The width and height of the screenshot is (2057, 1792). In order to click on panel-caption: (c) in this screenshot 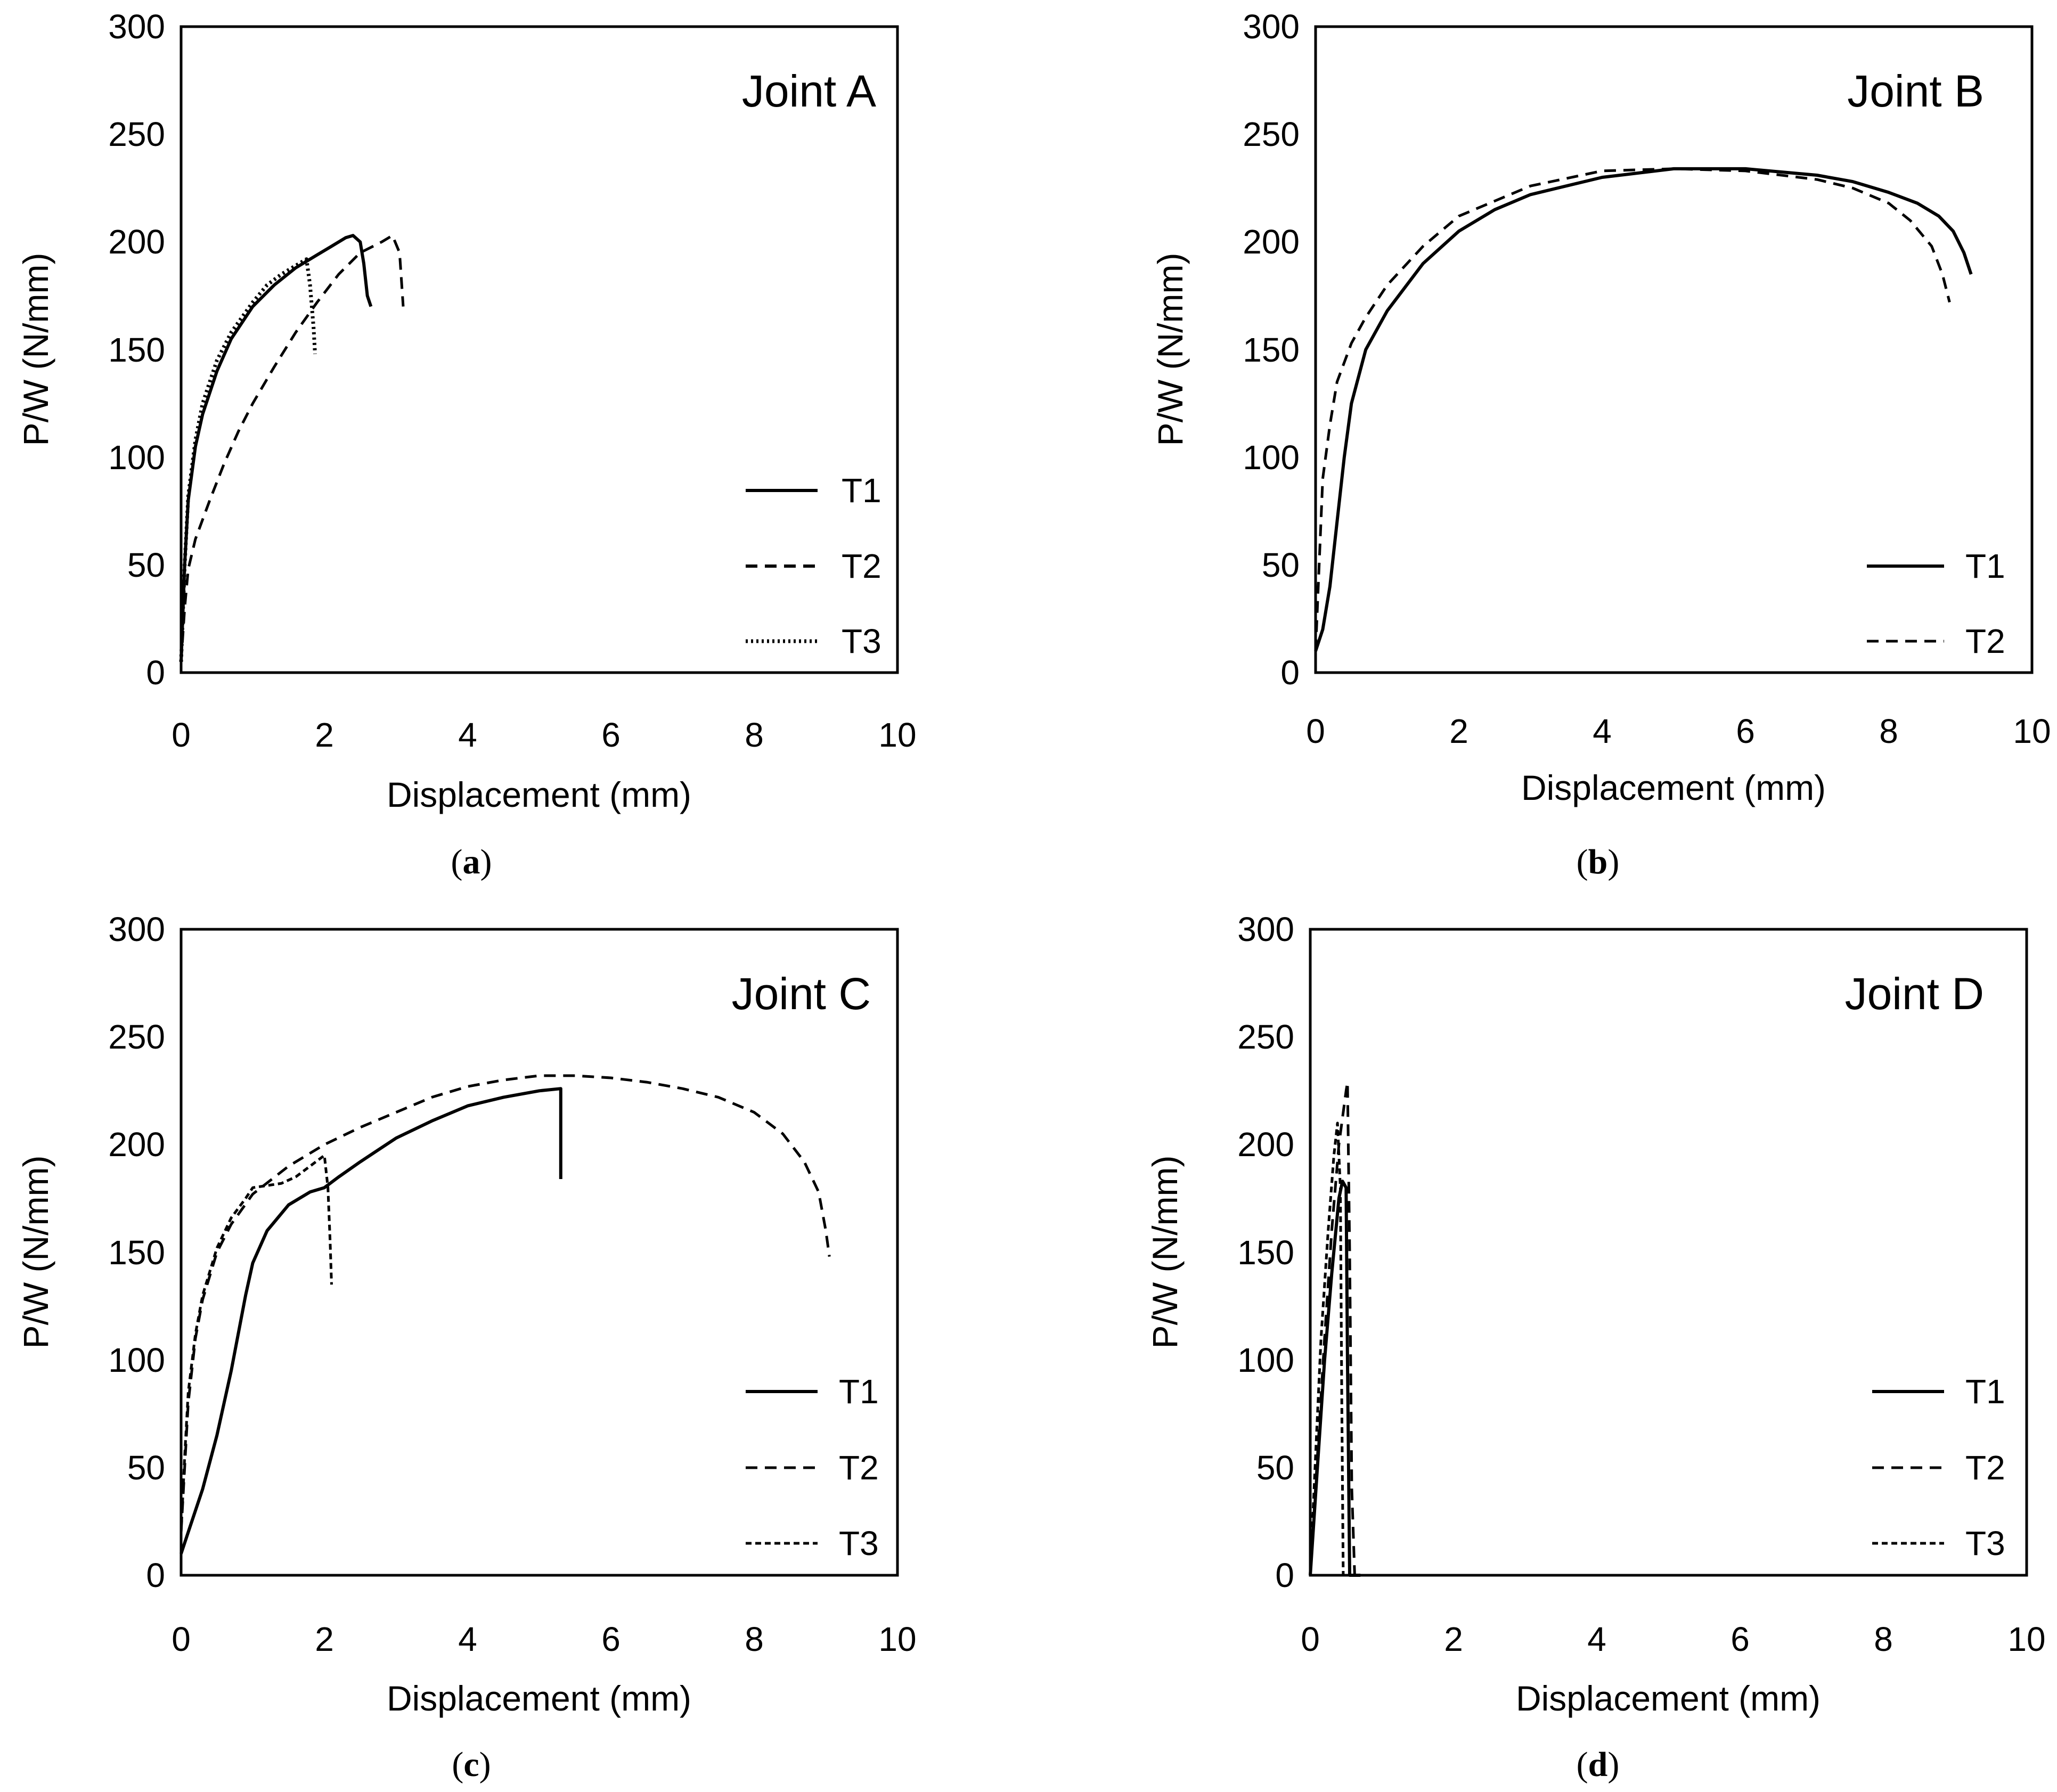, I will do `click(471, 1764)`.